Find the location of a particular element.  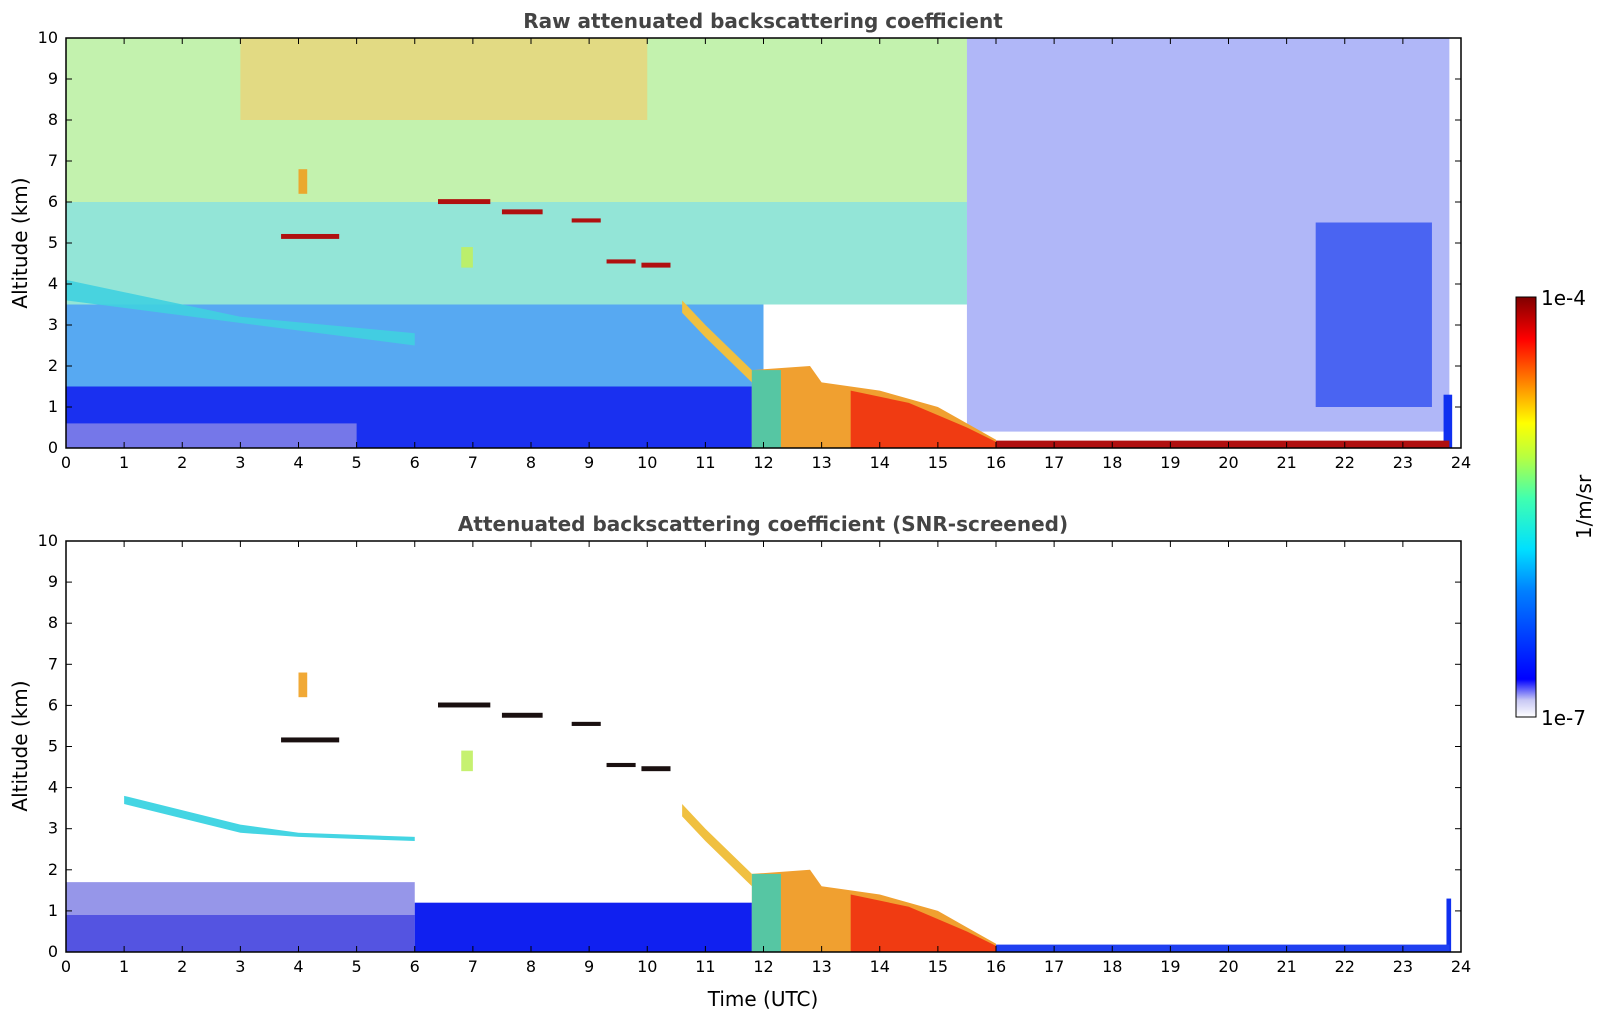

colorbar-max-label: 1e-4 is located at coordinates (1563, 298).